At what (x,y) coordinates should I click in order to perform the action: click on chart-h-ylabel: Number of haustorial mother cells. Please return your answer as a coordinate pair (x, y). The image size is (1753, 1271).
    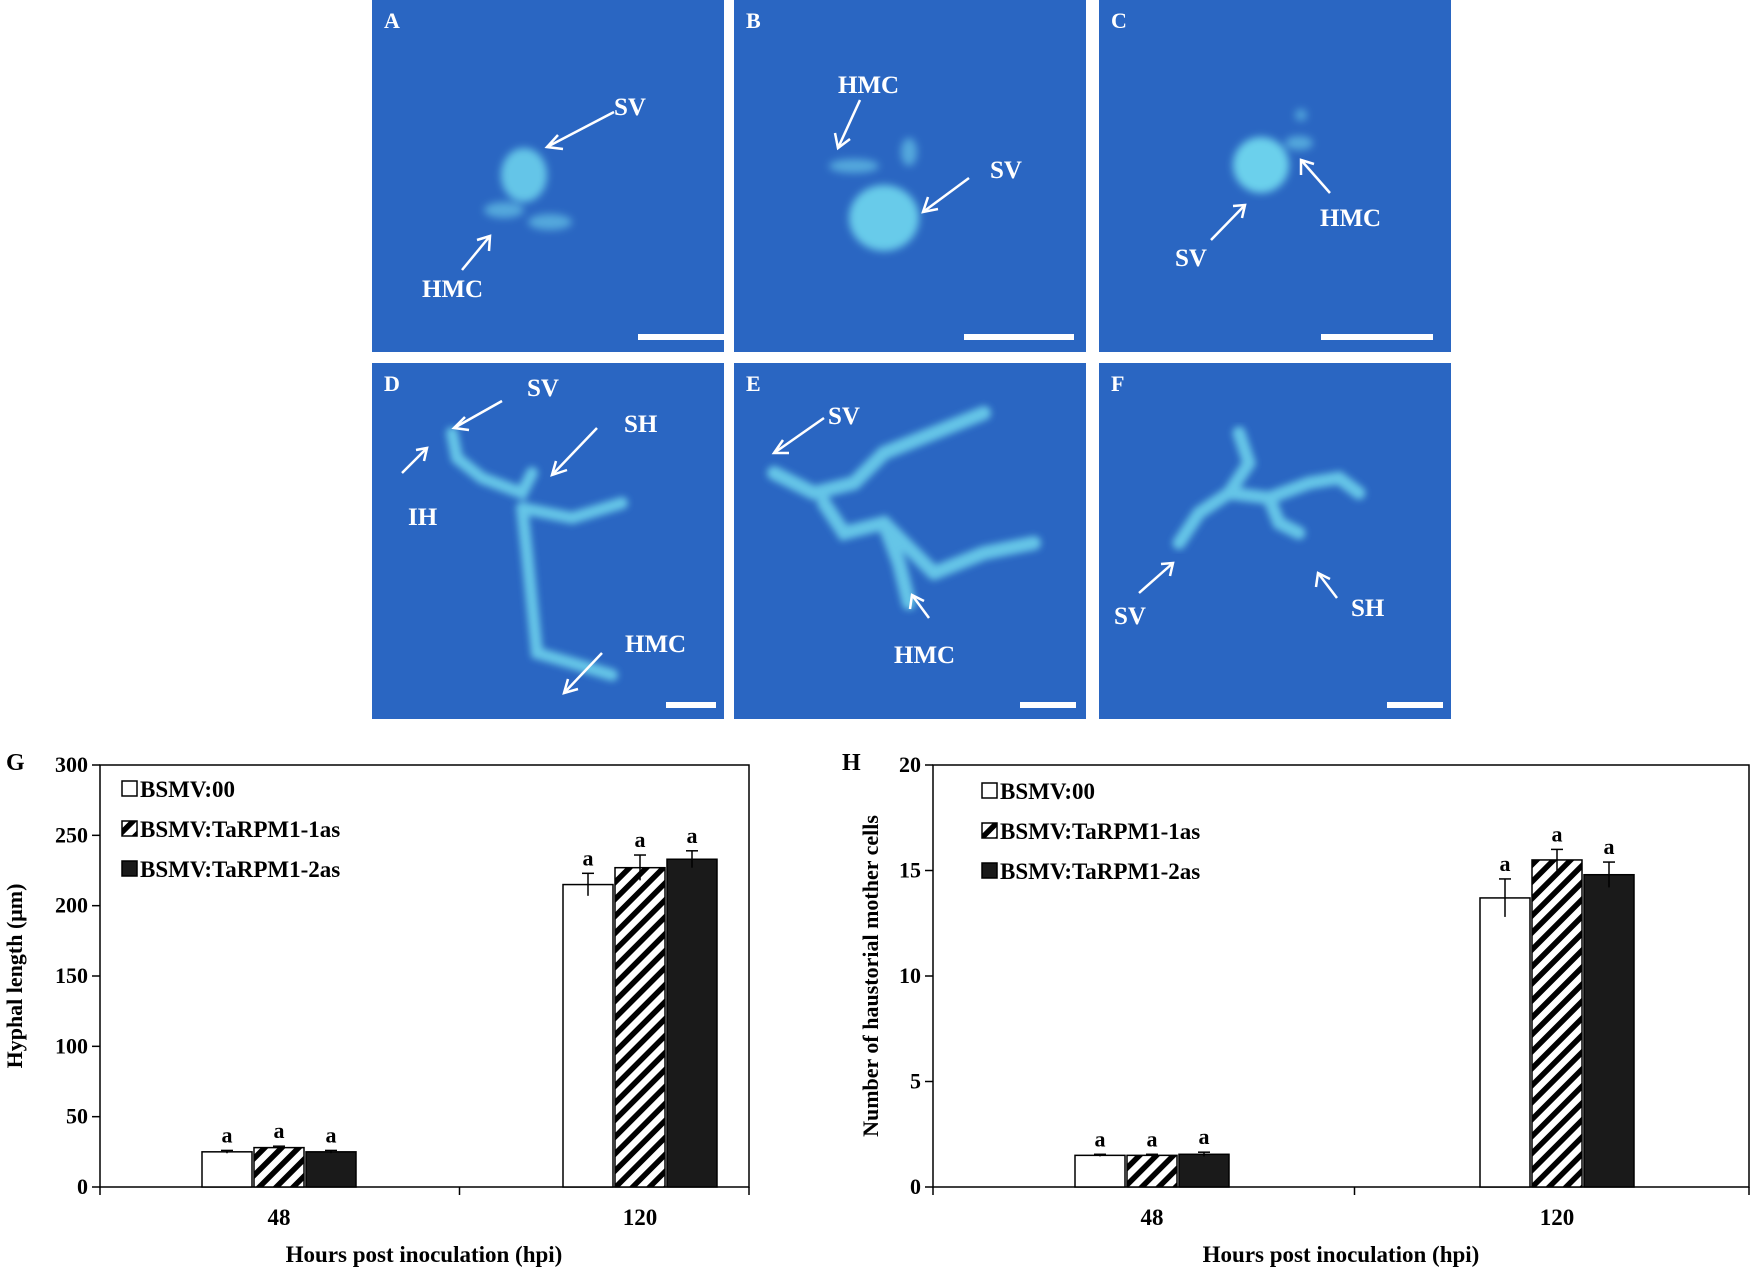
    Looking at the image, I should click on (870, 976).